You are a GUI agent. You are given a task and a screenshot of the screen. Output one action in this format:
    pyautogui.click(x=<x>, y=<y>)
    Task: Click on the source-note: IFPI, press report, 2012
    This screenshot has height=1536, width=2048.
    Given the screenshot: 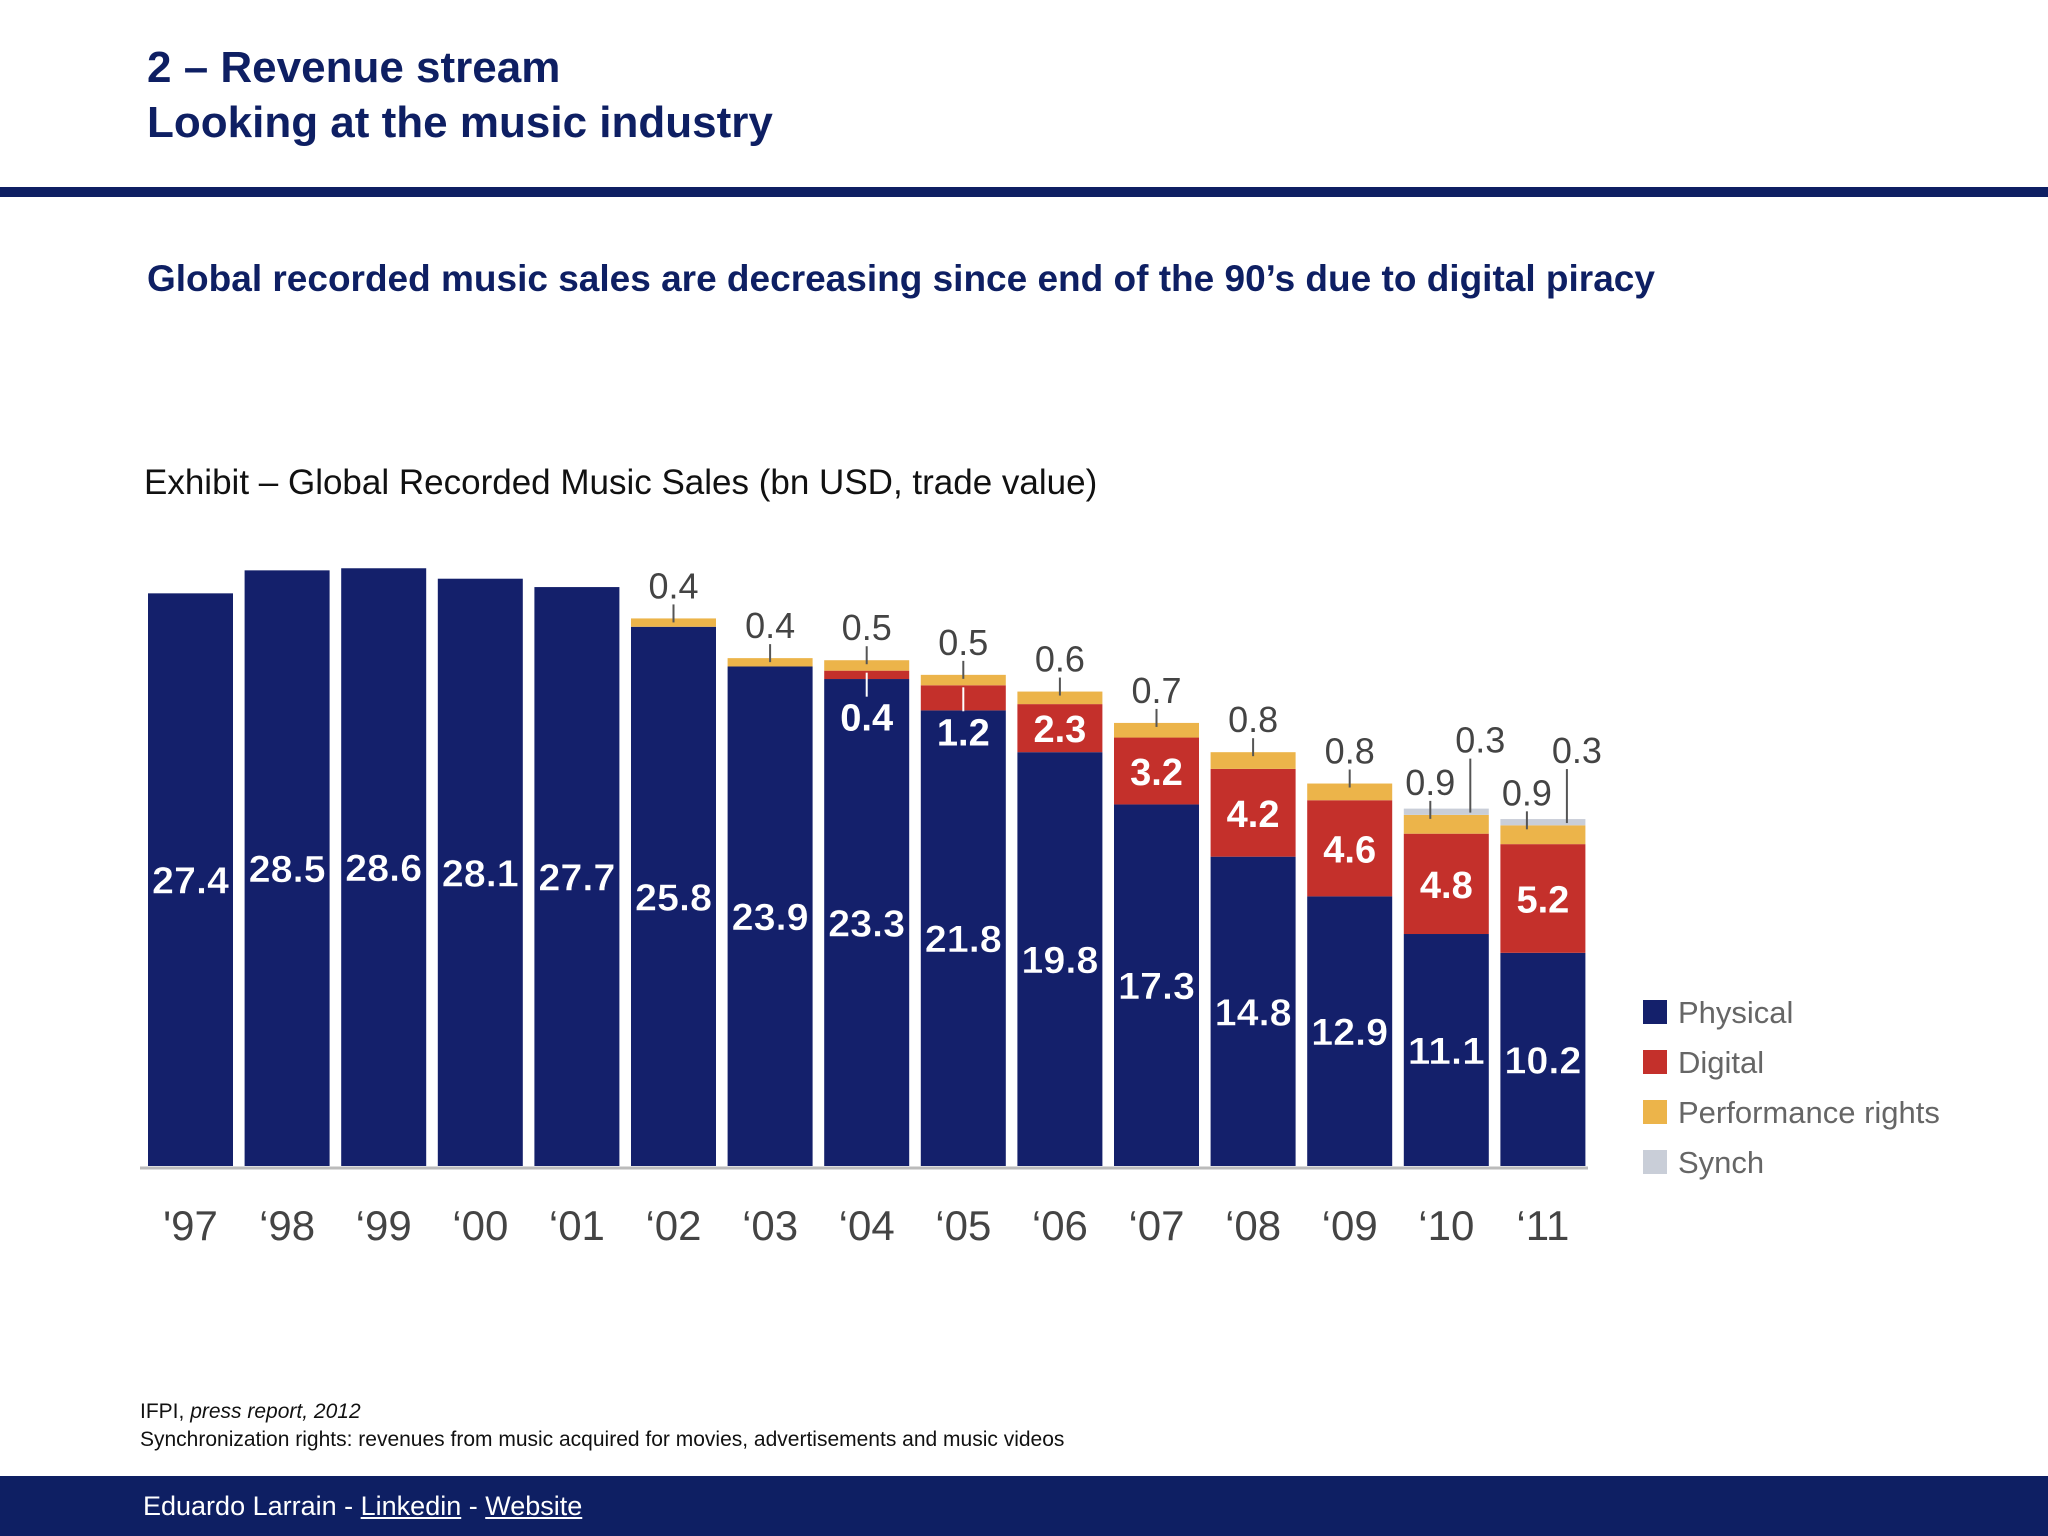 What is the action you would take?
    pyautogui.click(x=602, y=1412)
    